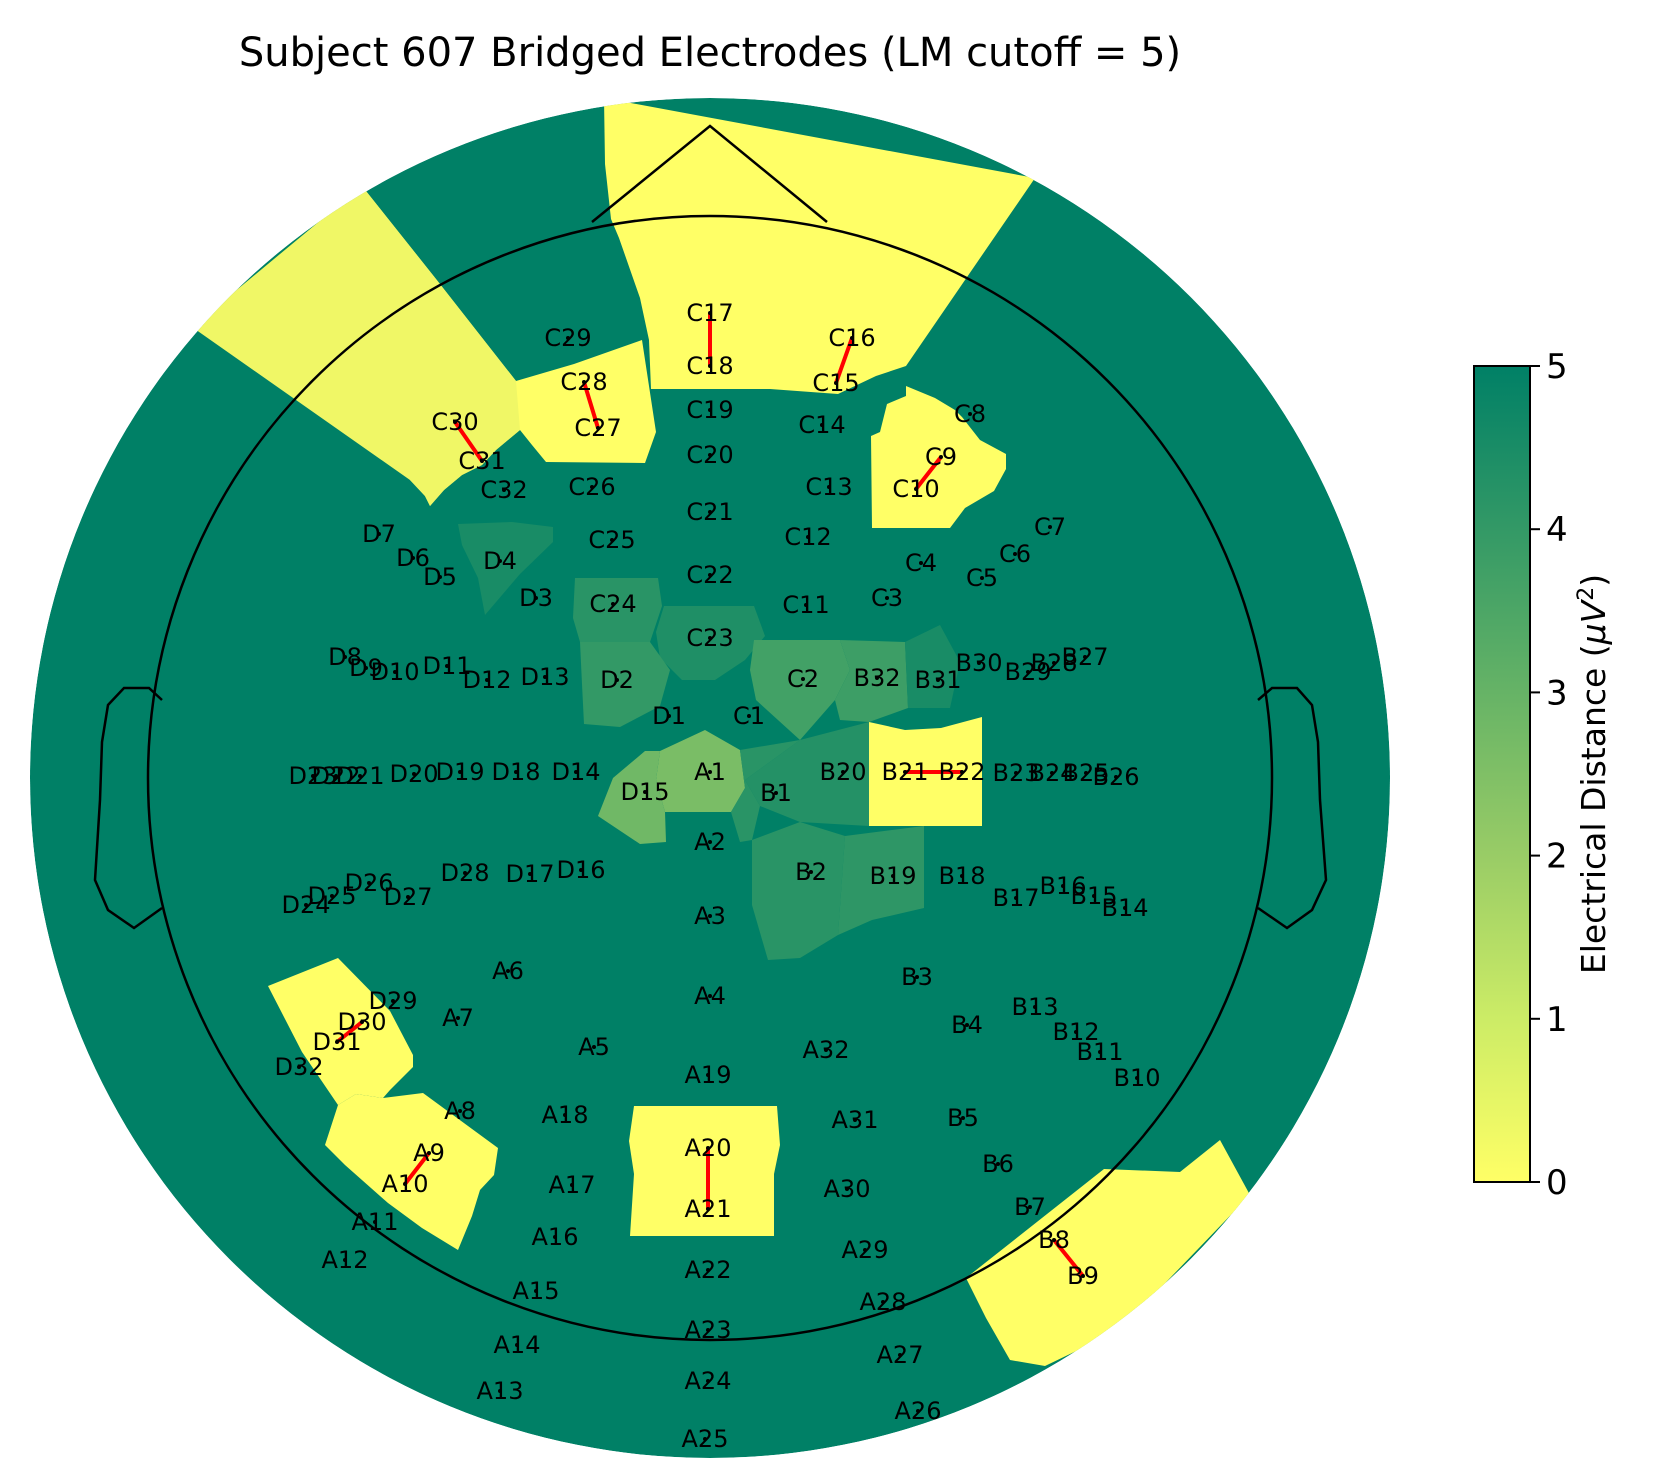 The height and width of the screenshot is (1475, 1656). I want to click on electrode-dot-a31, so click(855, 1120).